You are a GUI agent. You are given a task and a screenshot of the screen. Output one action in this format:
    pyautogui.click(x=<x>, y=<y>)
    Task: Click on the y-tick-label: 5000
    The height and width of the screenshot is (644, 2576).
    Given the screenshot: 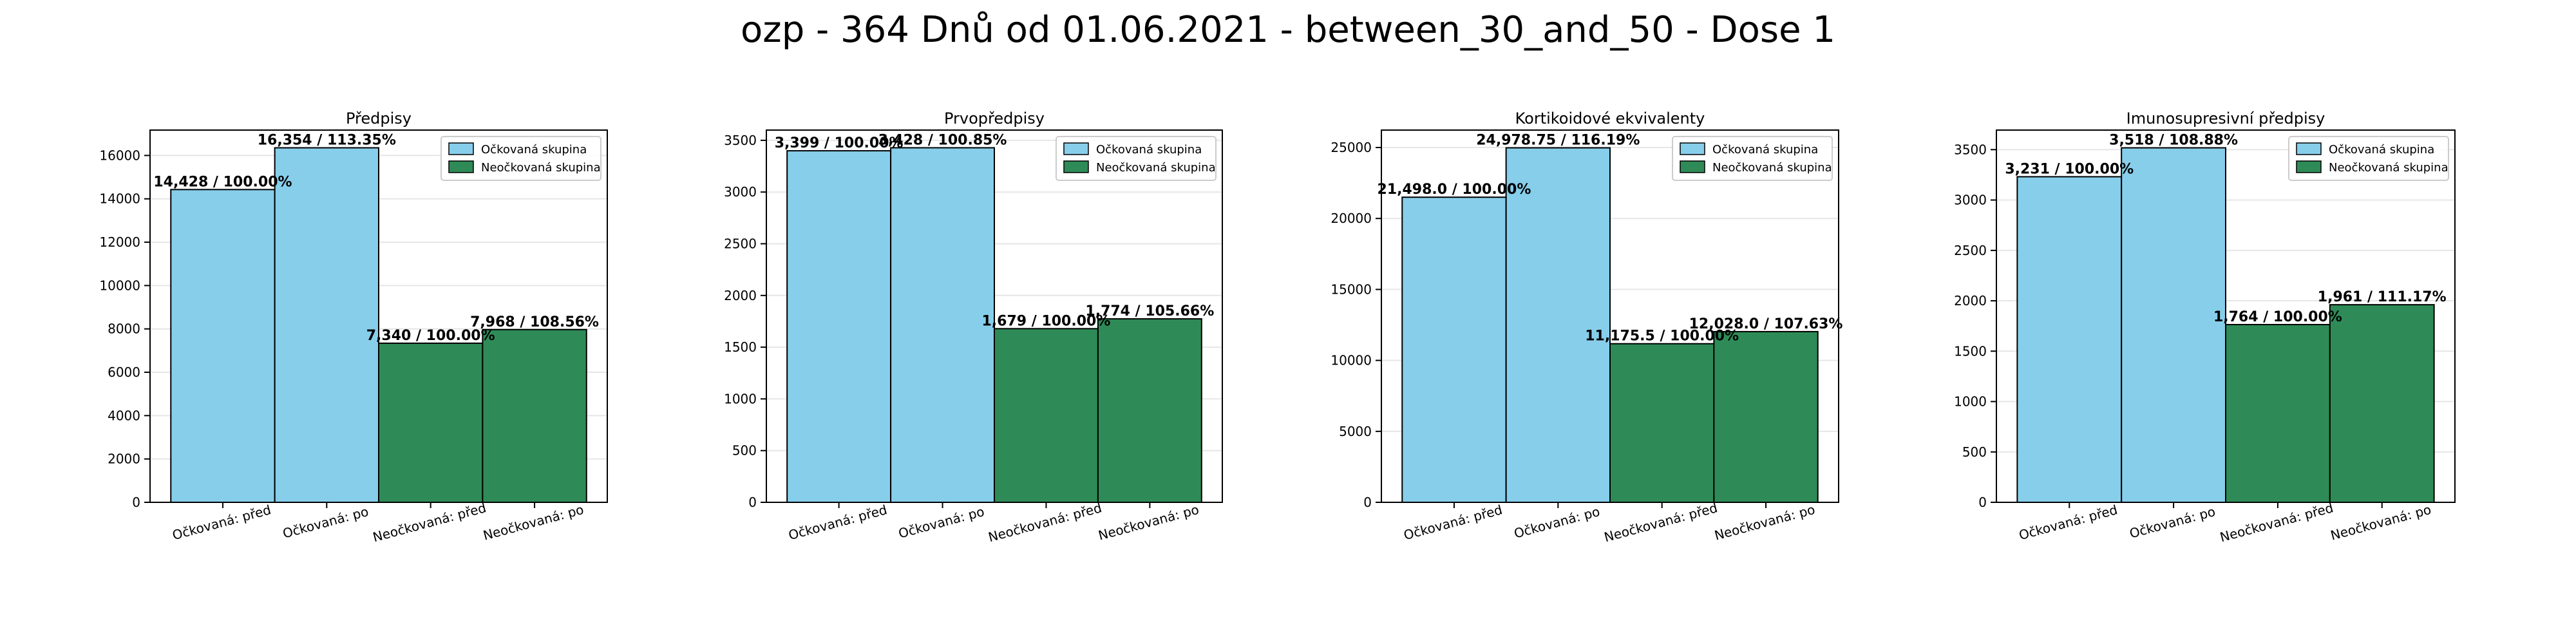 What is the action you would take?
    pyautogui.click(x=1355, y=431)
    